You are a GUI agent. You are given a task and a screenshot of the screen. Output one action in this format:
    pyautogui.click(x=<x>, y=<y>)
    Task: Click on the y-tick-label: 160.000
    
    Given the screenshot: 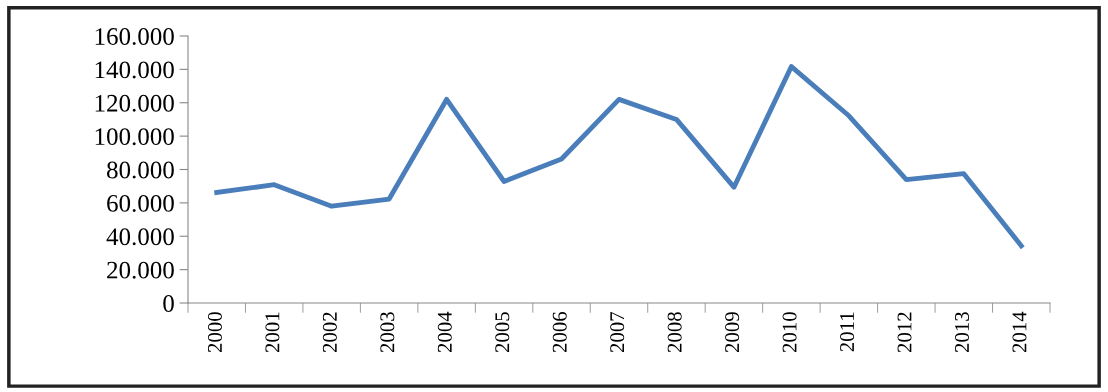 What is the action you would take?
    pyautogui.click(x=134, y=37)
    